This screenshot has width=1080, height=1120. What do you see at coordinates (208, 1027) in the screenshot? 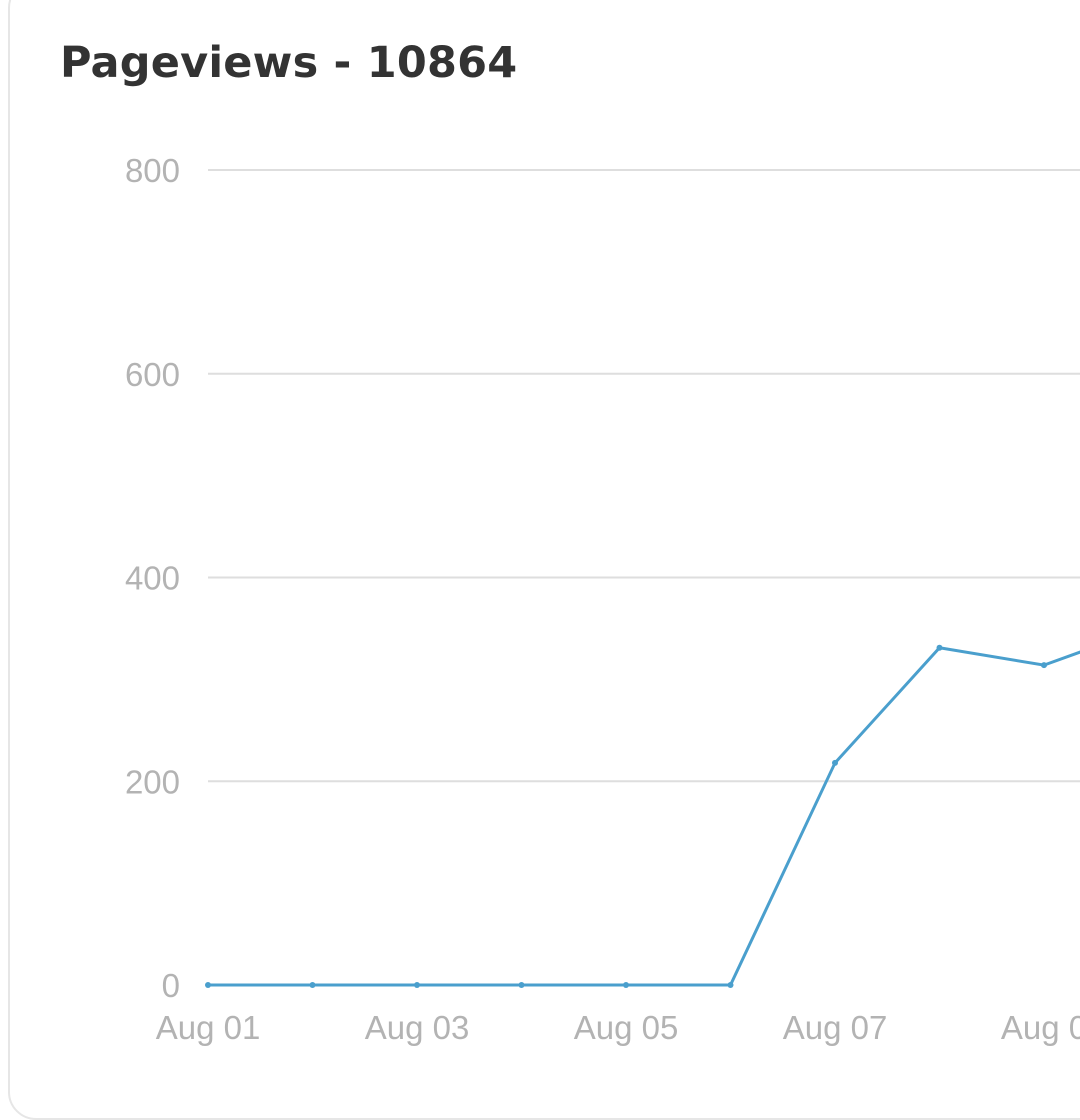
I see `x-tick-label: Aug 01` at bounding box center [208, 1027].